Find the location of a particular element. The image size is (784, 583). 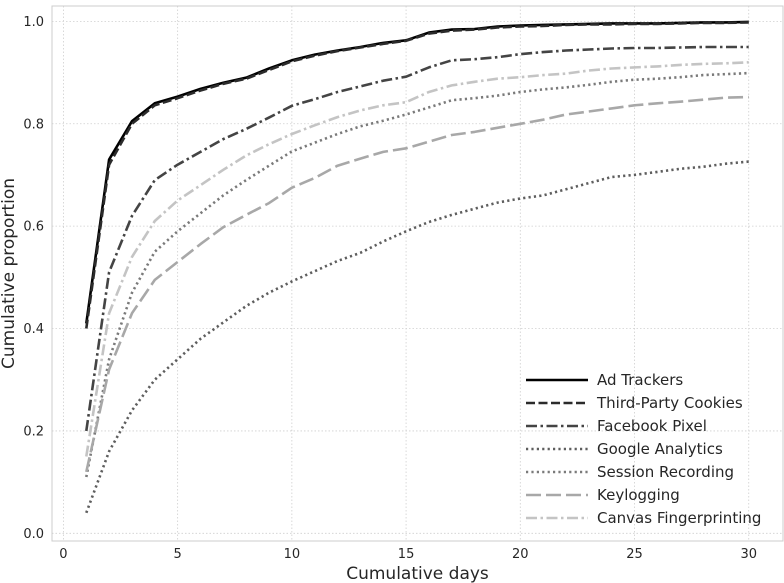

x-axis-label: Cumulative days is located at coordinates (417, 573).